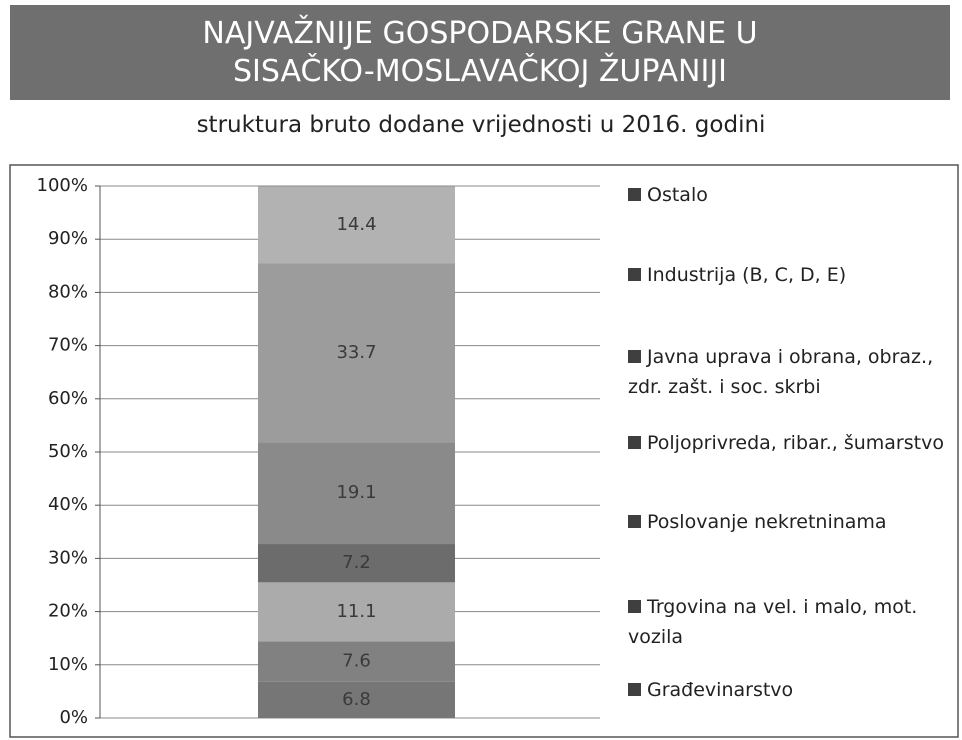 This screenshot has height=740, width=962. Describe the element at coordinates (767, 522) in the screenshot. I see `legend-label: Poslovanje nekretninama` at that location.